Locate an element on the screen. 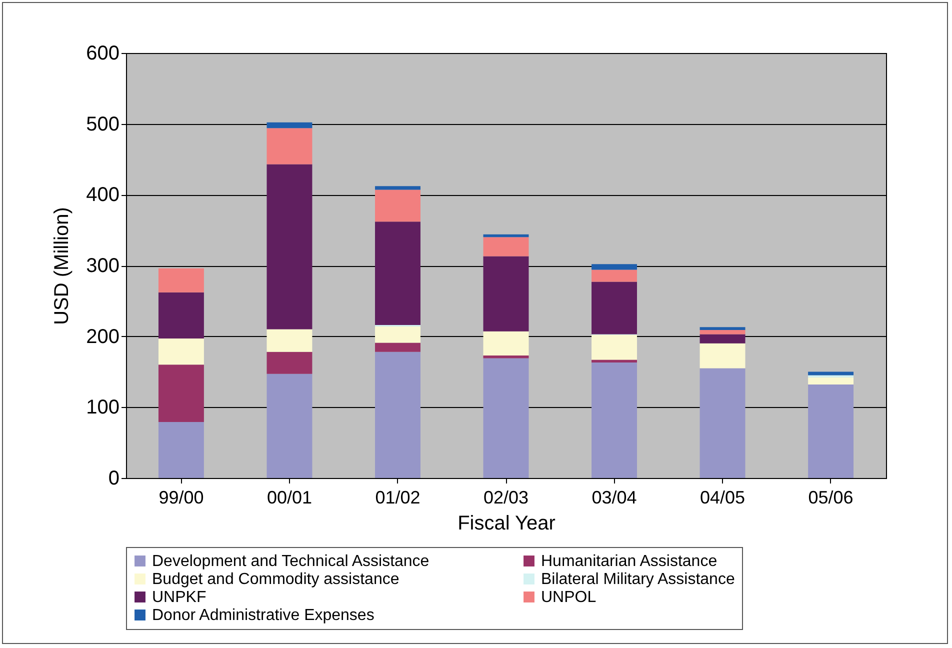  legend-label: Bilateral Military Assistance is located at coordinates (638, 579).